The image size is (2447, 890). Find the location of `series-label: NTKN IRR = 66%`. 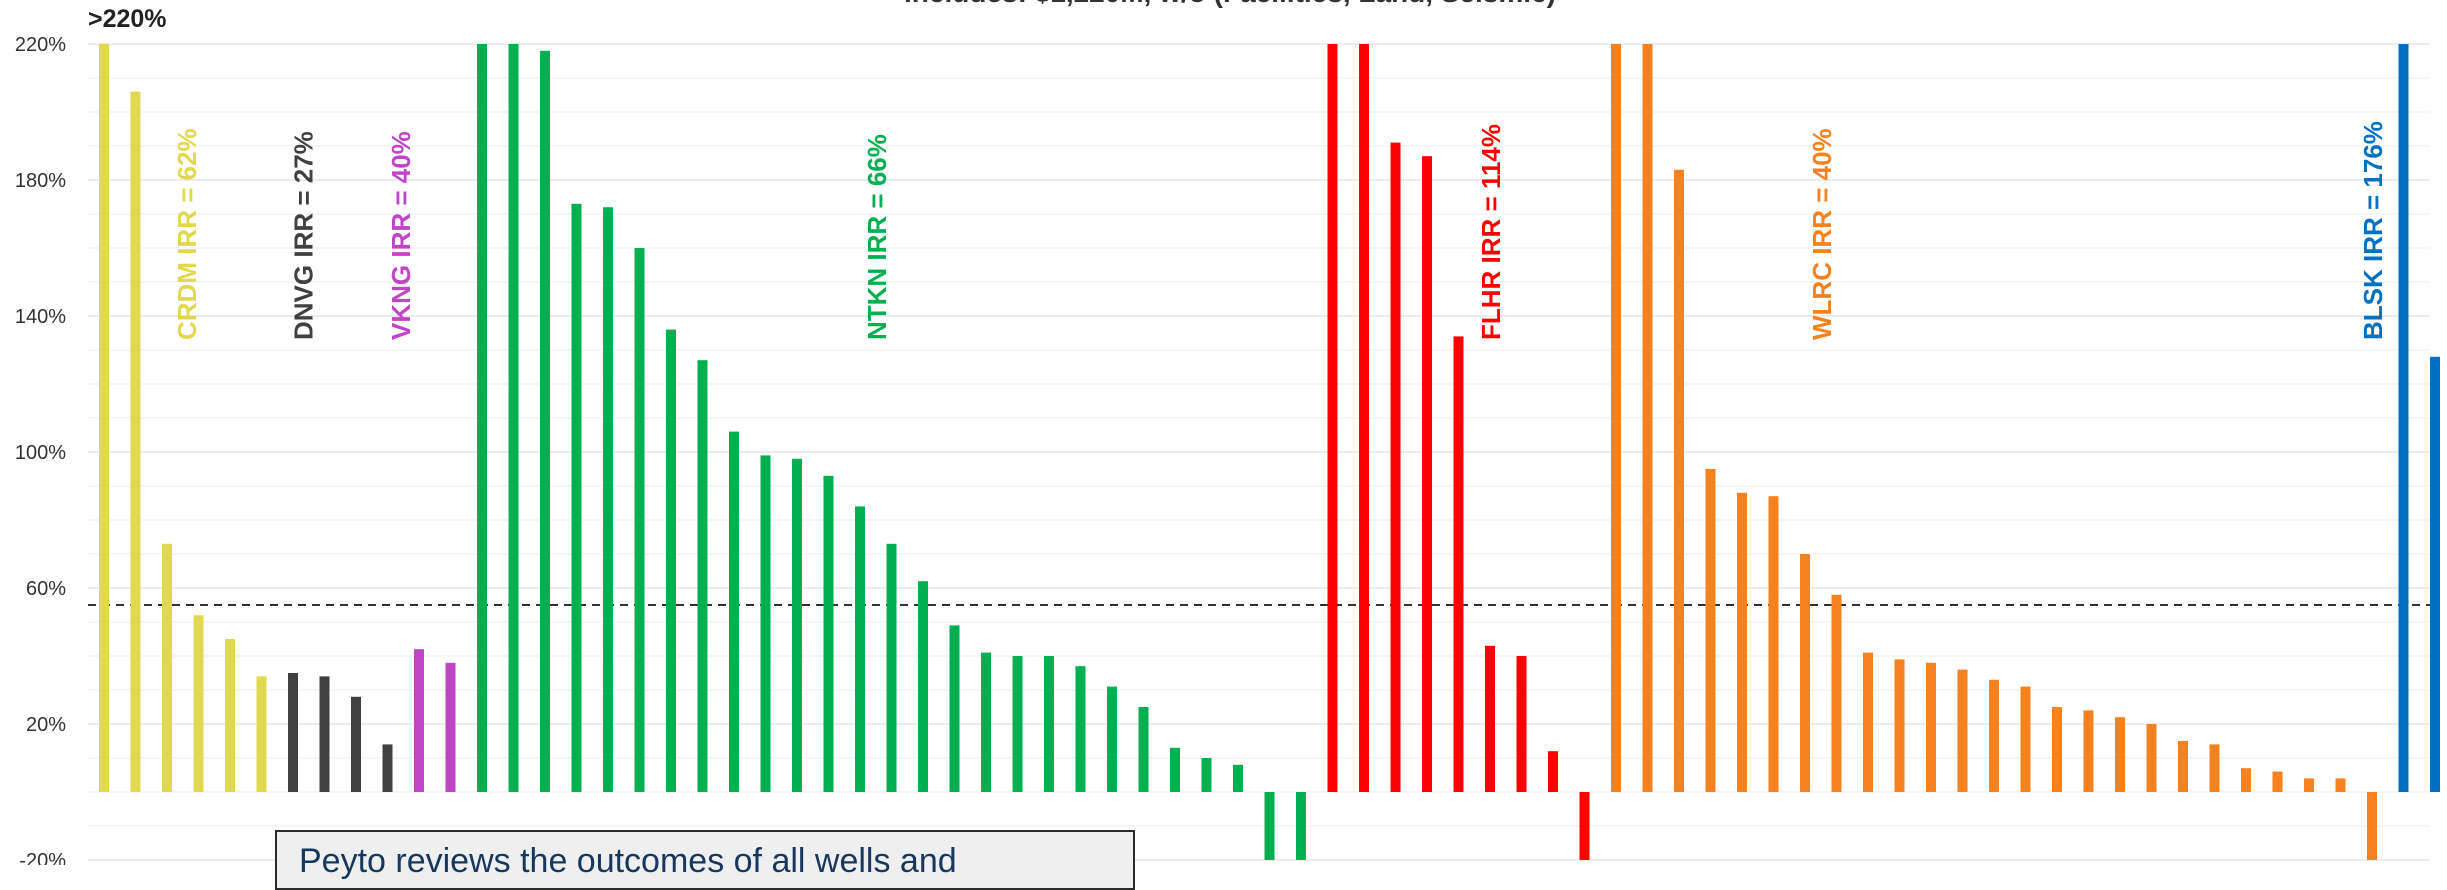

series-label: NTKN IRR = 66% is located at coordinates (877, 237).